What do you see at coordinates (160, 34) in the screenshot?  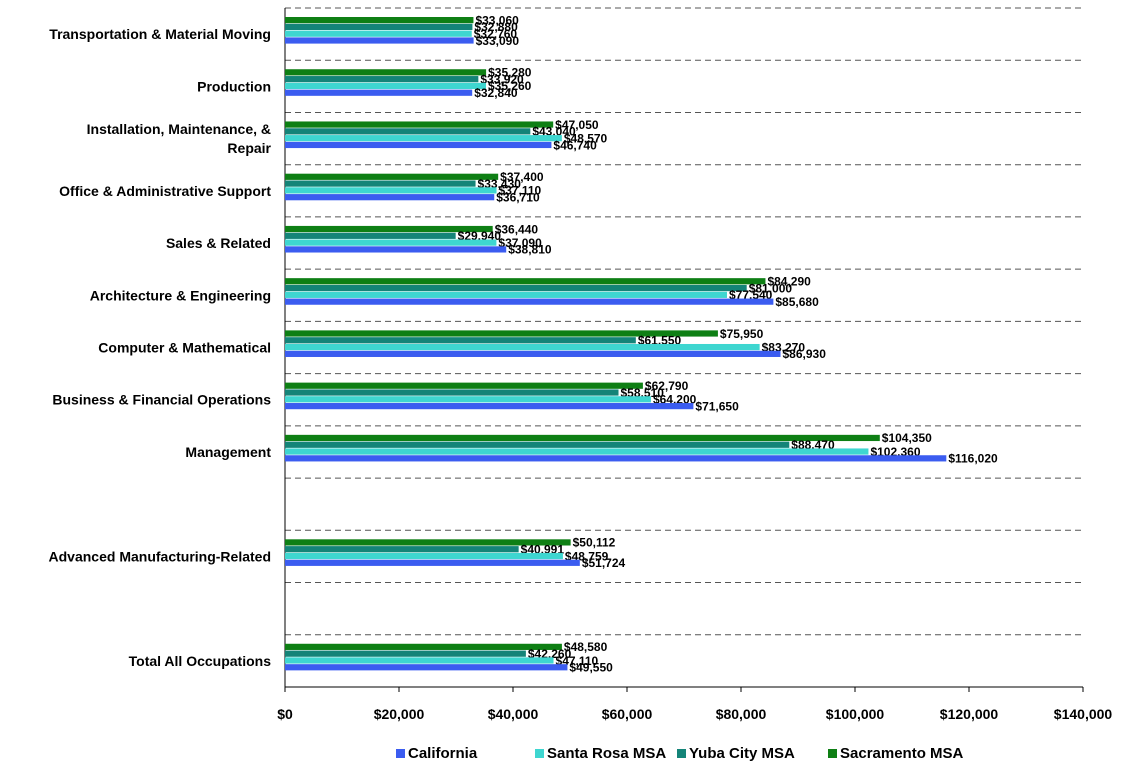 I see `category-label: Transportation & Material Moving` at bounding box center [160, 34].